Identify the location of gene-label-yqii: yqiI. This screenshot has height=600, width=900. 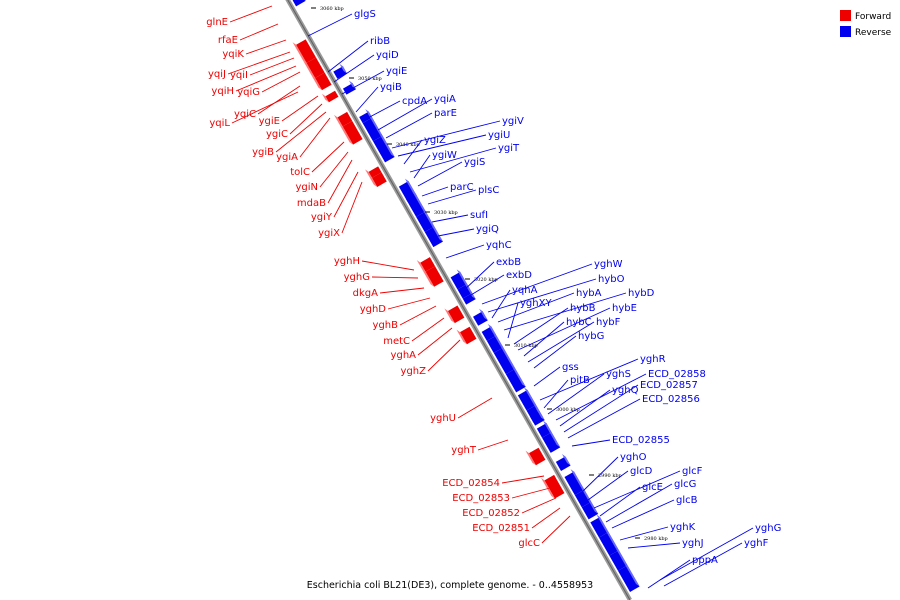
(239, 75).